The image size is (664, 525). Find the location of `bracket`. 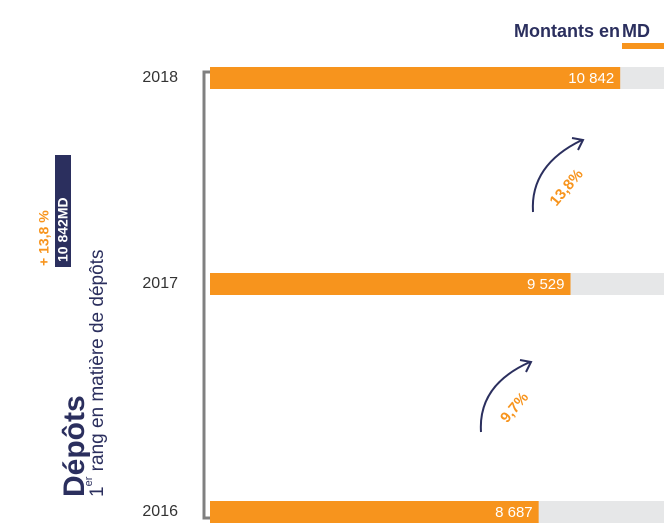

bracket is located at coordinates (206, 295).